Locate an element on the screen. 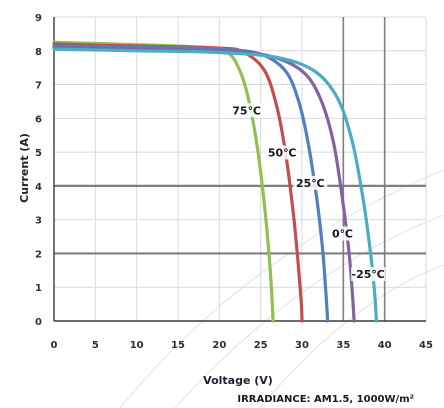 The width and height of the screenshot is (444, 408). irradiance-note: IRRADIANCE: AM1.5, 1000W/m² is located at coordinates (325, 399).